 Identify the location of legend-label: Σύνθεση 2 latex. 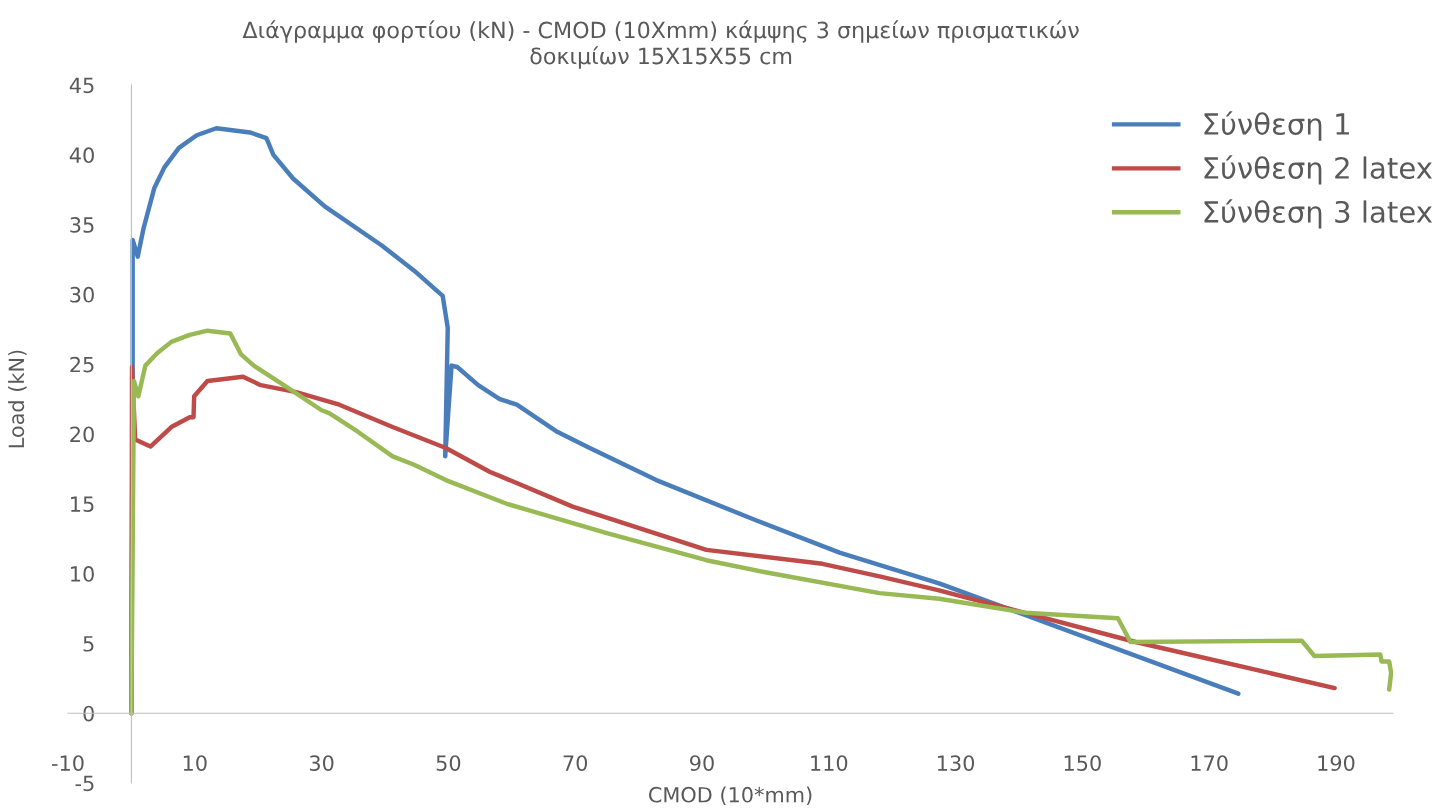
(1318, 170).